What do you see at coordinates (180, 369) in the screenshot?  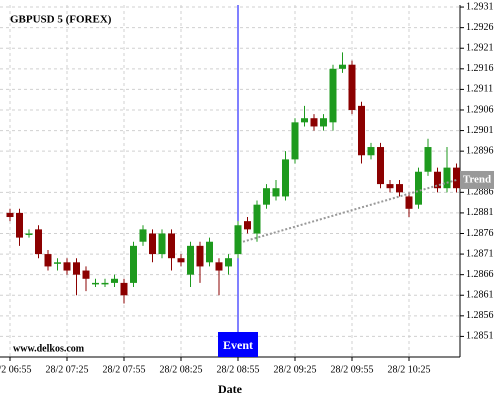 I see `x-tick-label: 28/2 08:25` at bounding box center [180, 369].